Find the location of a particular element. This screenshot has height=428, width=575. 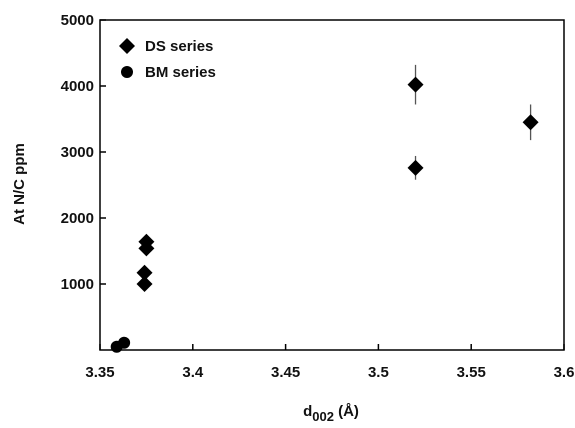

x-axis-title: d002 (Å) is located at coordinates (331, 413).